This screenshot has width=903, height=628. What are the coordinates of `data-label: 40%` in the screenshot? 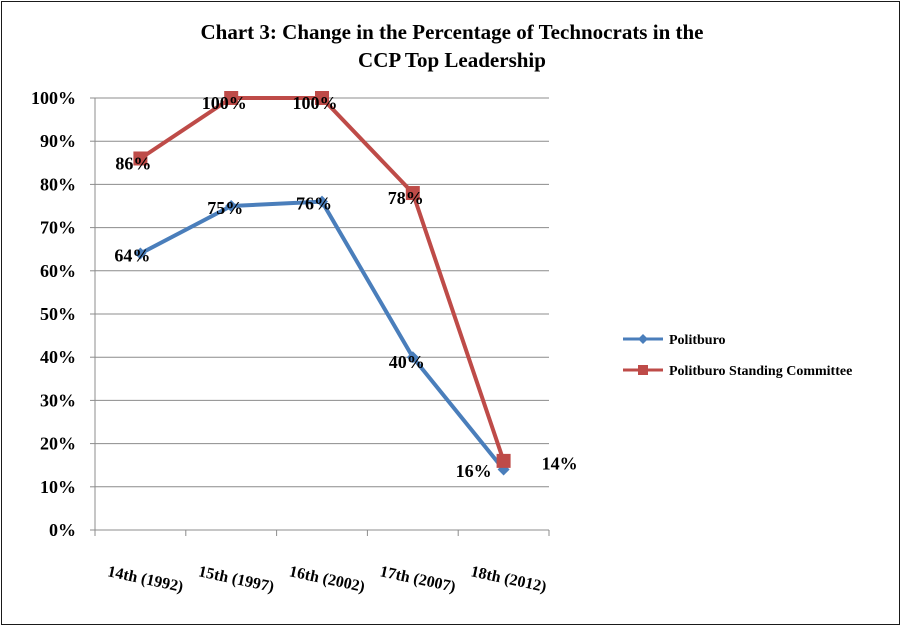 It's located at (407, 362).